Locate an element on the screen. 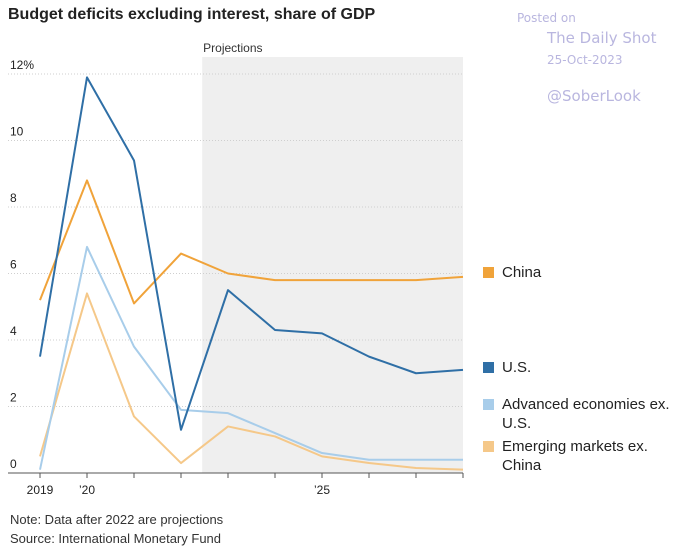 The width and height of the screenshot is (680, 558). note-text: Note: Data after 2022 are projections is located at coordinates (117, 519).